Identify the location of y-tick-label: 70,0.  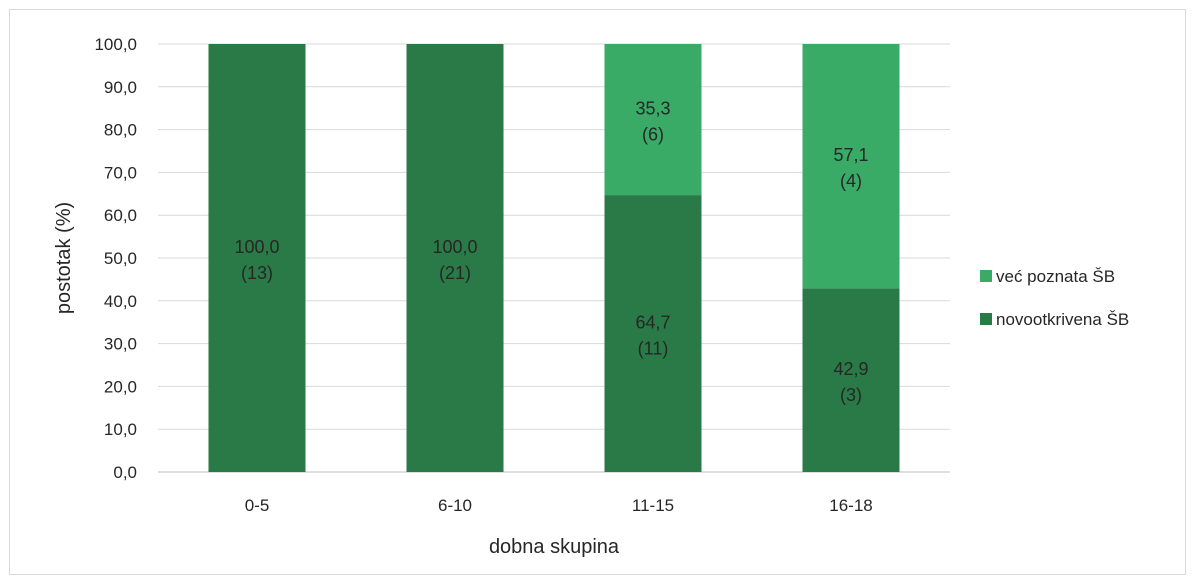
(120, 172).